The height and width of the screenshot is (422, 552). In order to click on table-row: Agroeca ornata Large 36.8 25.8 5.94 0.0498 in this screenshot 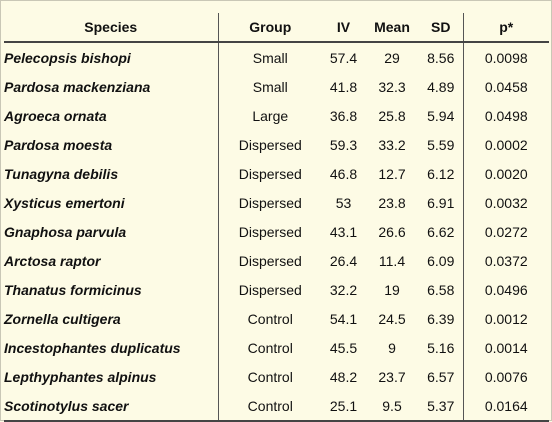, I will do `click(276, 115)`.